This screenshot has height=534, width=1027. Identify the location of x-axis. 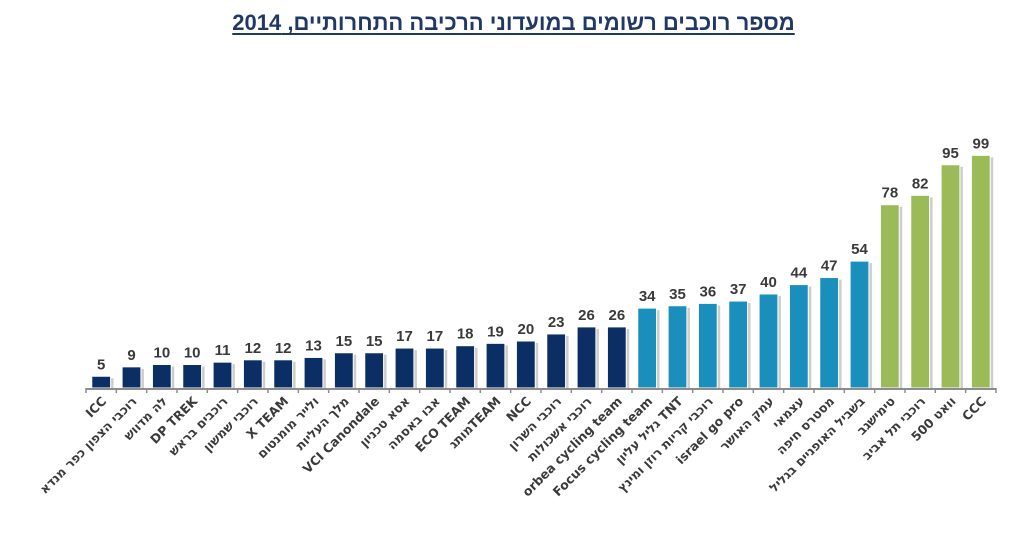
(541, 390).